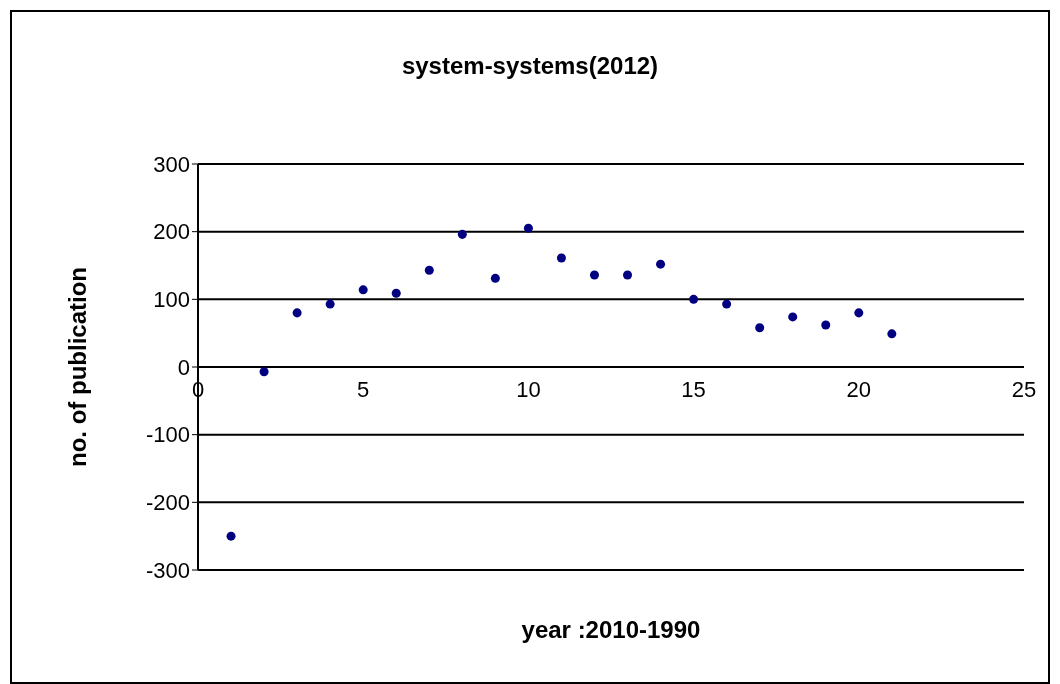 The height and width of the screenshot is (684, 1060). Describe the element at coordinates (859, 389) in the screenshot. I see `x-tick-label: 20` at that location.